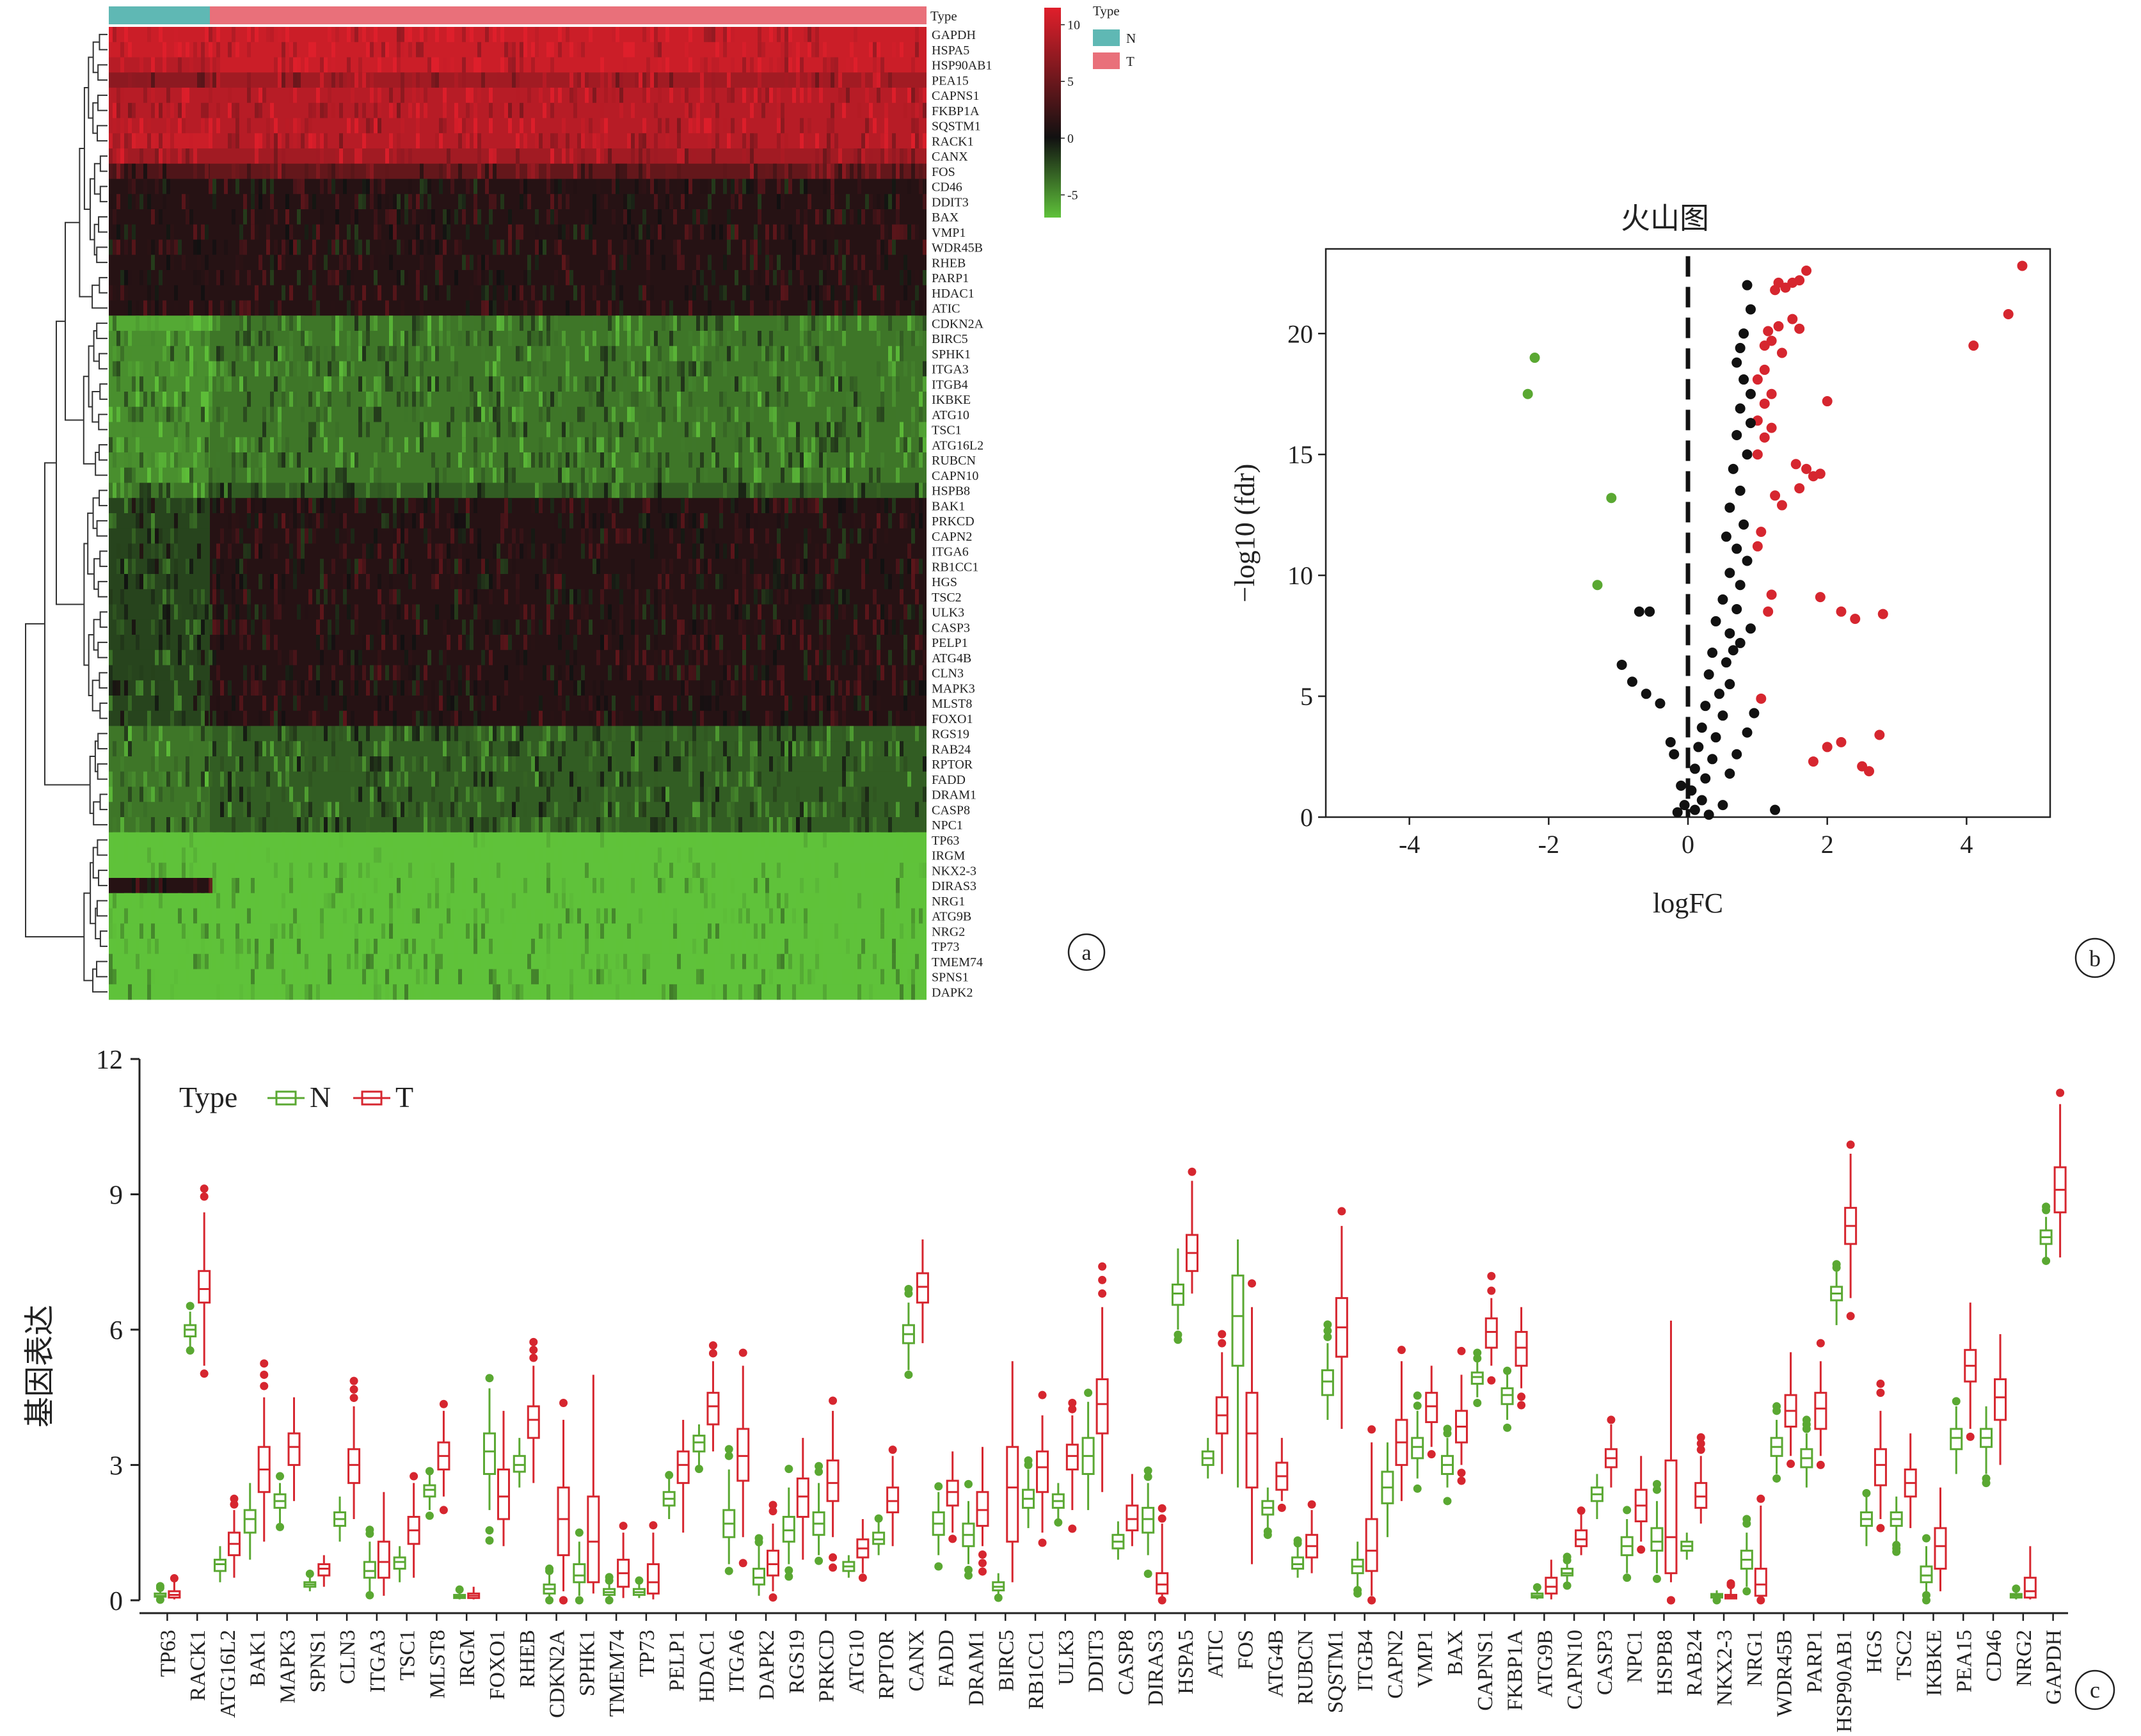 Image resolution: width=2141 pixels, height=1736 pixels. What do you see at coordinates (159, 50) in the screenshot?
I see `heatmap-cell-N` at bounding box center [159, 50].